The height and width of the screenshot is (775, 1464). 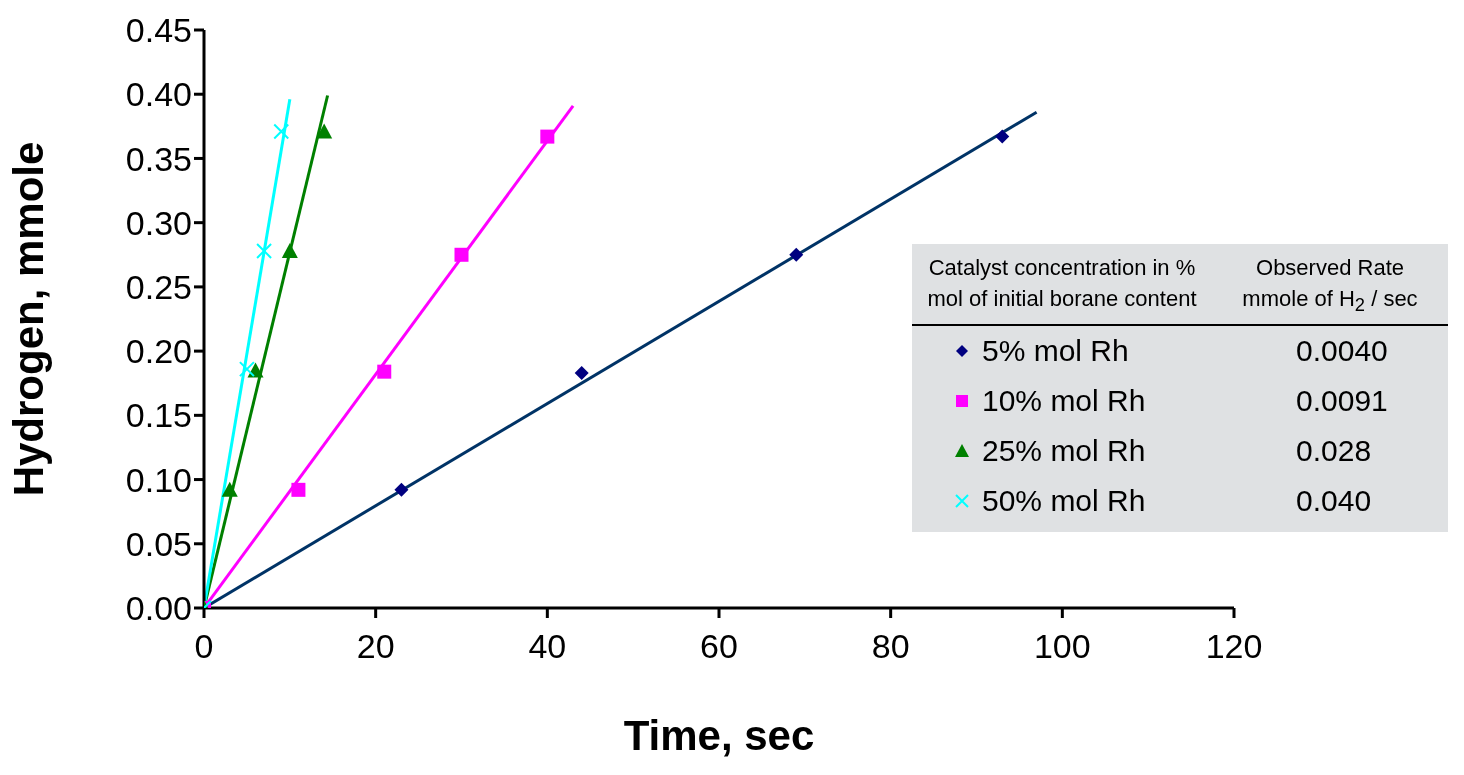 What do you see at coordinates (1334, 501) in the screenshot?
I see `text: 0.040` at bounding box center [1334, 501].